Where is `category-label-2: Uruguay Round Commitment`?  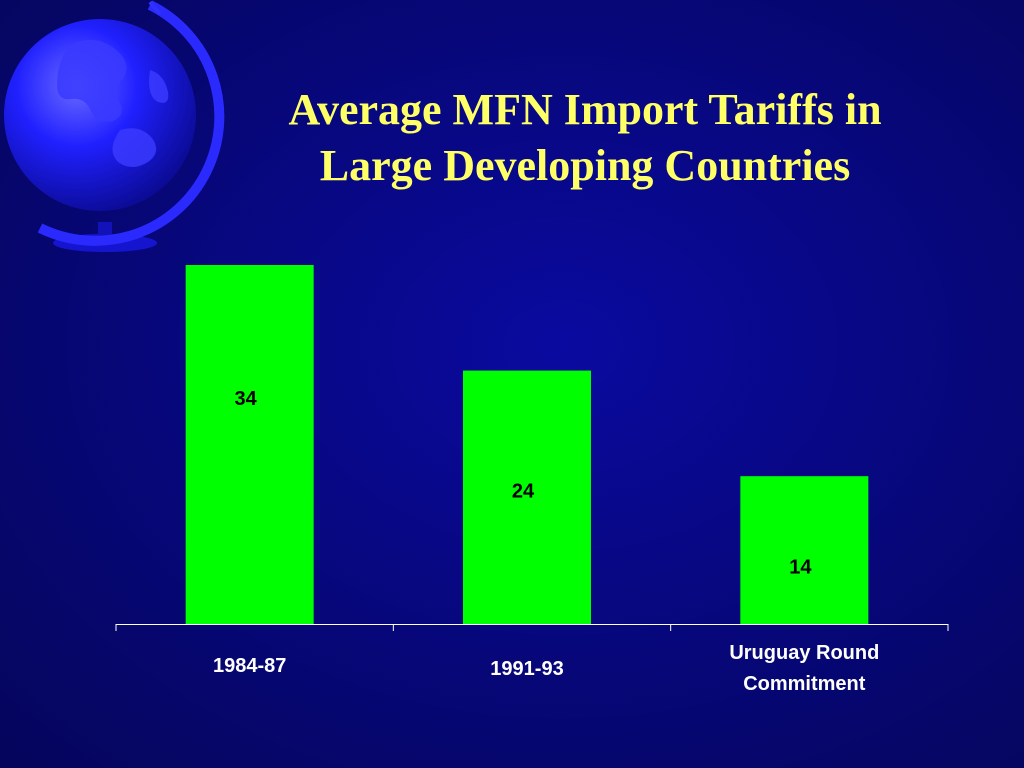
category-label-2: Uruguay Round Commitment is located at coordinates (804, 668).